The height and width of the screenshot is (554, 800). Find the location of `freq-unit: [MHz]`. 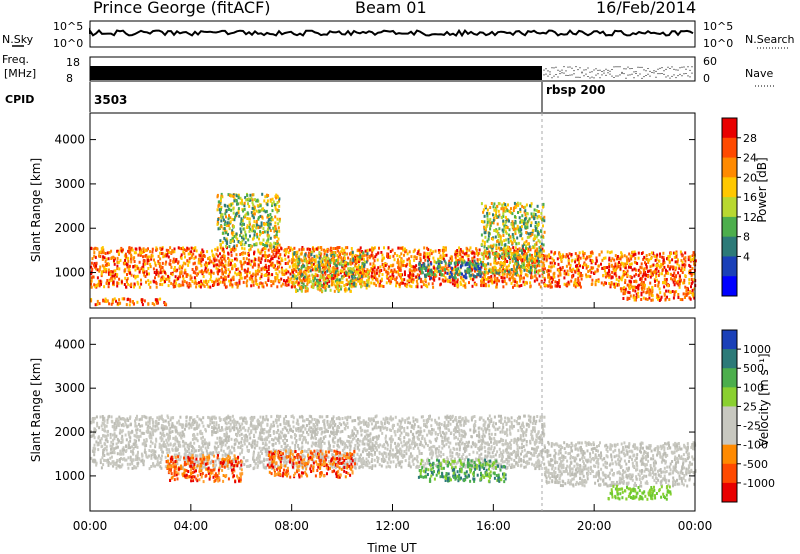

freq-unit: [MHz] is located at coordinates (20, 73).